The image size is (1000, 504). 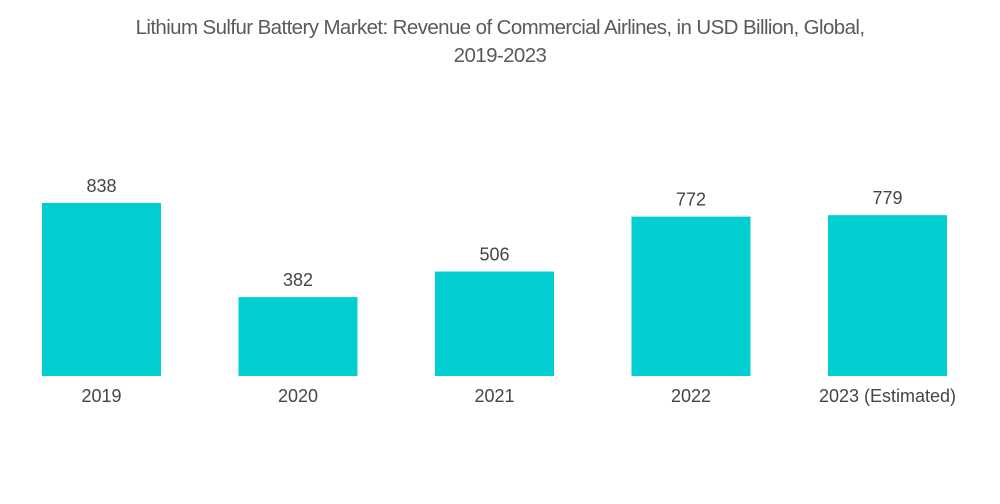 I want to click on bar-2021, so click(x=494, y=323).